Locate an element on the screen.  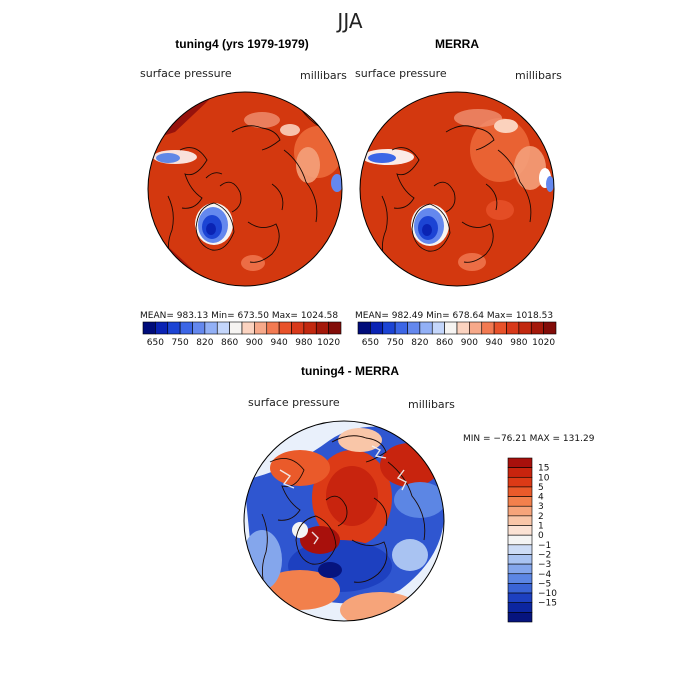
colorbar-tick-label: 10 is located at coordinates (544, 478).